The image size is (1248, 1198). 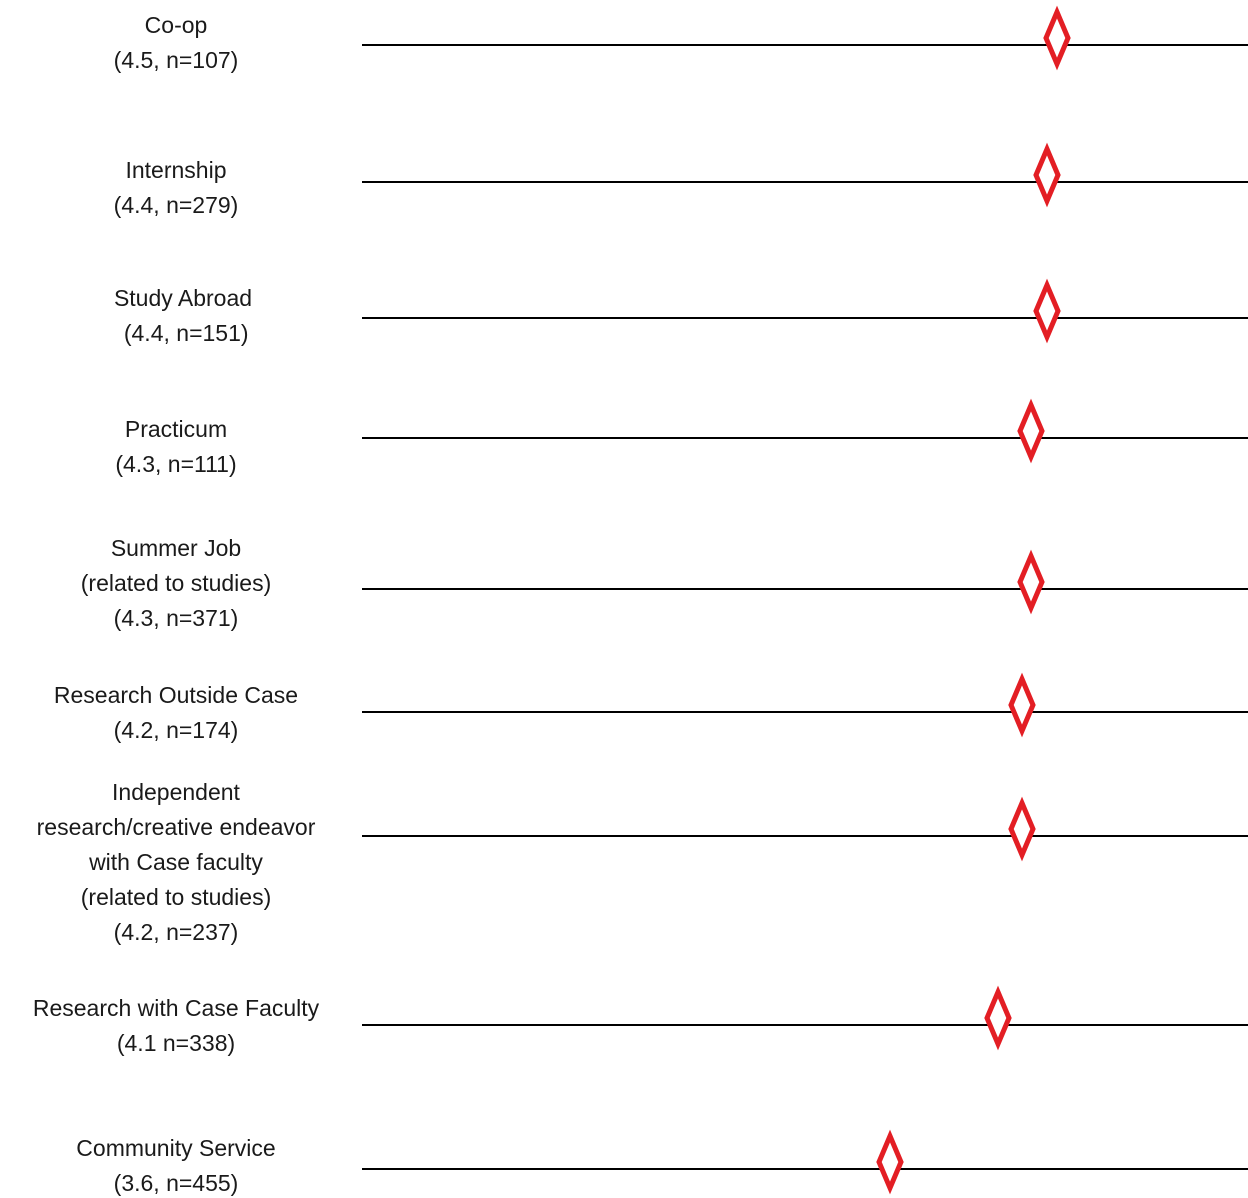 What do you see at coordinates (998, 1018) in the screenshot?
I see `diamond-marker-research-with-case-faculty` at bounding box center [998, 1018].